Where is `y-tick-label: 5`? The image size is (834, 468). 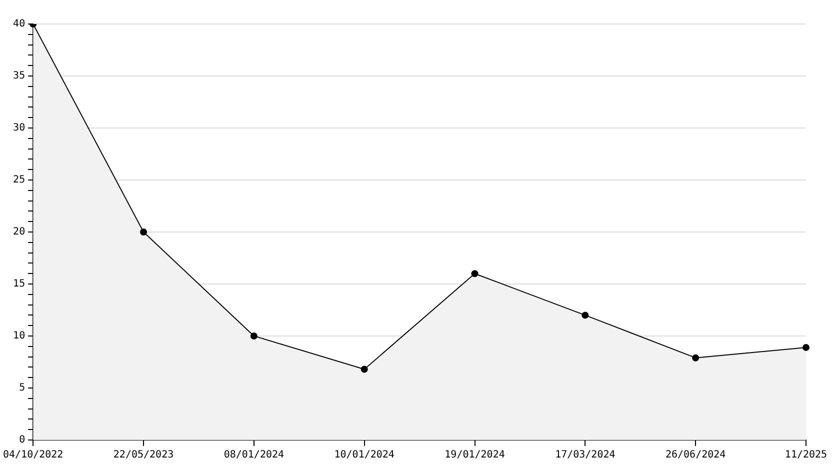 y-tick-label: 5 is located at coordinates (22, 388).